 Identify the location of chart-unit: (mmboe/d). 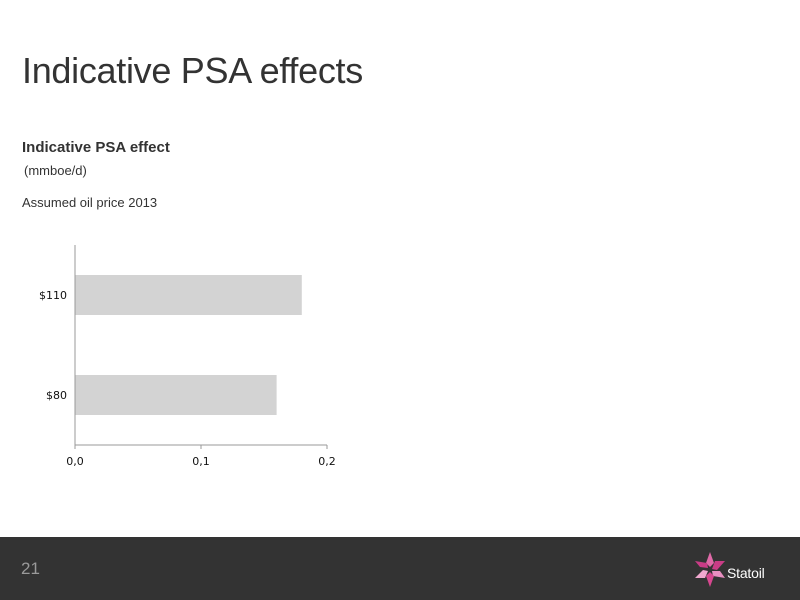
(55, 170).